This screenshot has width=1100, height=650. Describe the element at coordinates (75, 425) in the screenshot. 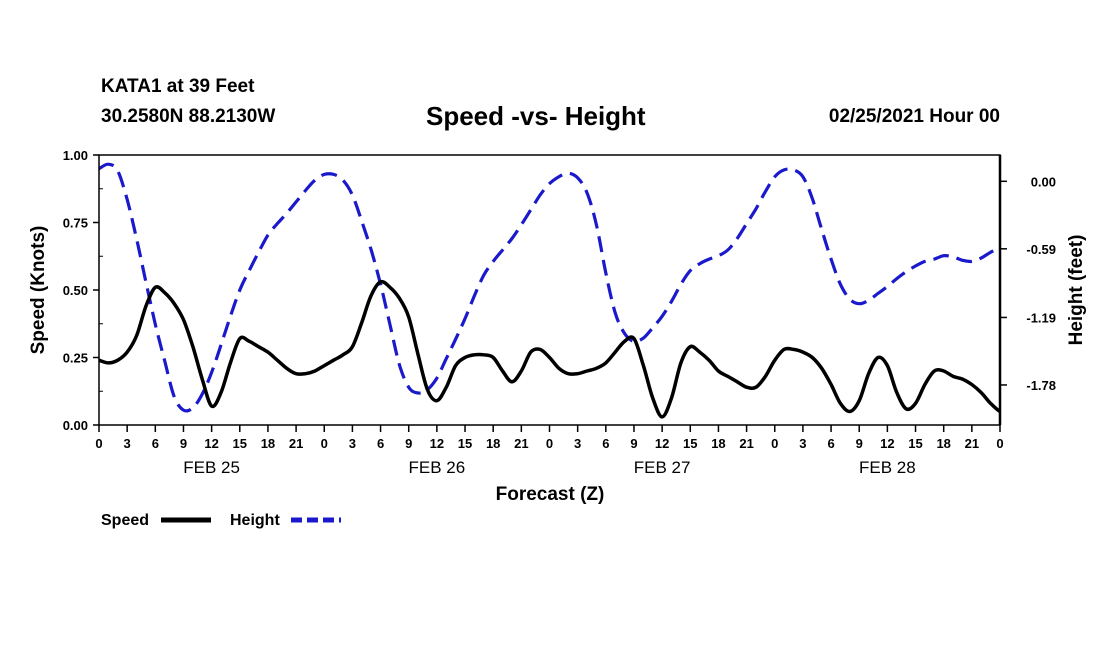

I see `y-tick-label: 0.00` at that location.